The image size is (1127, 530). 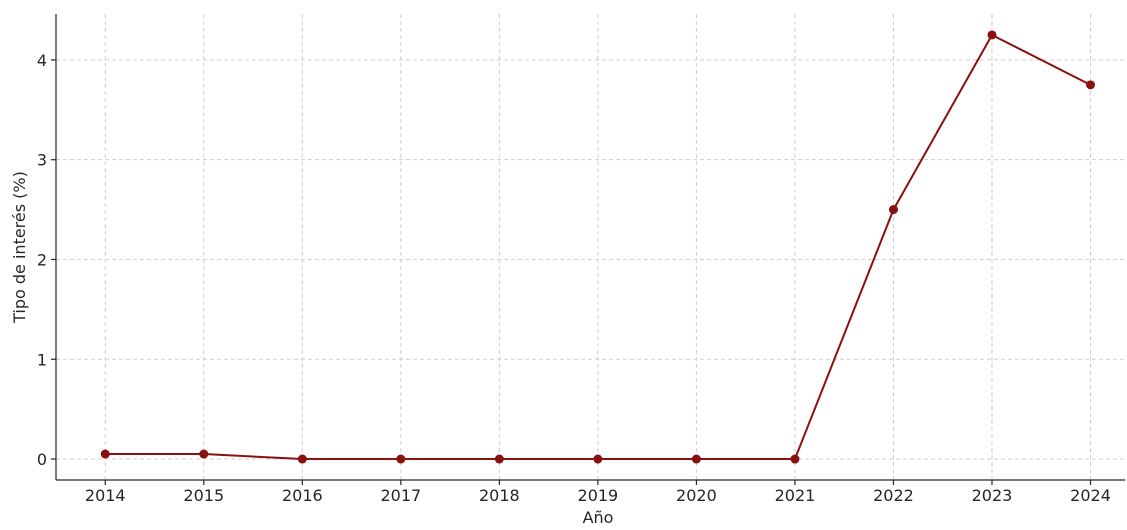 I want to click on x-tick-label: 2018, so click(x=499, y=495).